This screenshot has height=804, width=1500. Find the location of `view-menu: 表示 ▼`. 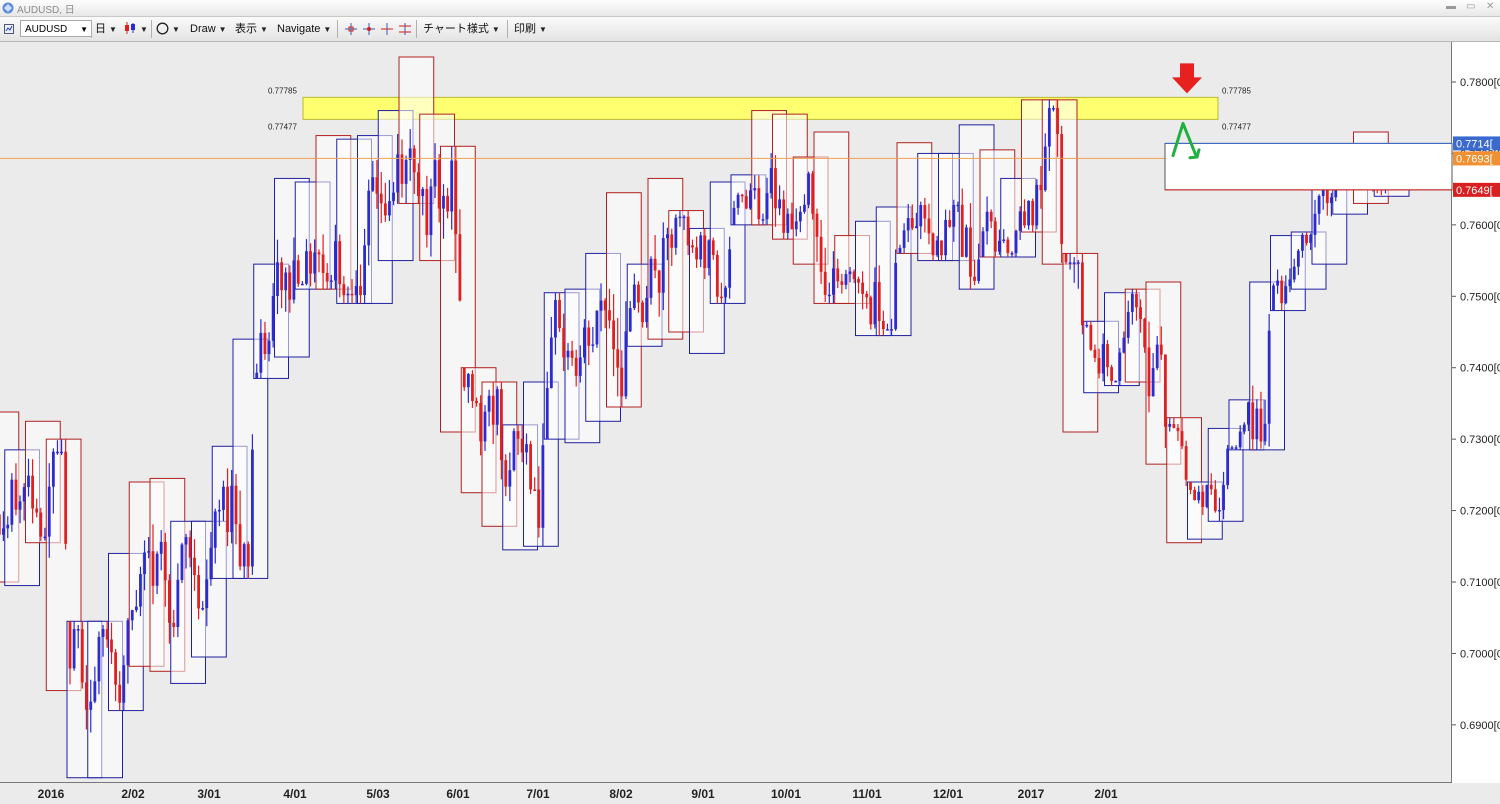

view-menu: 表示 ▼ is located at coordinates (251, 29).